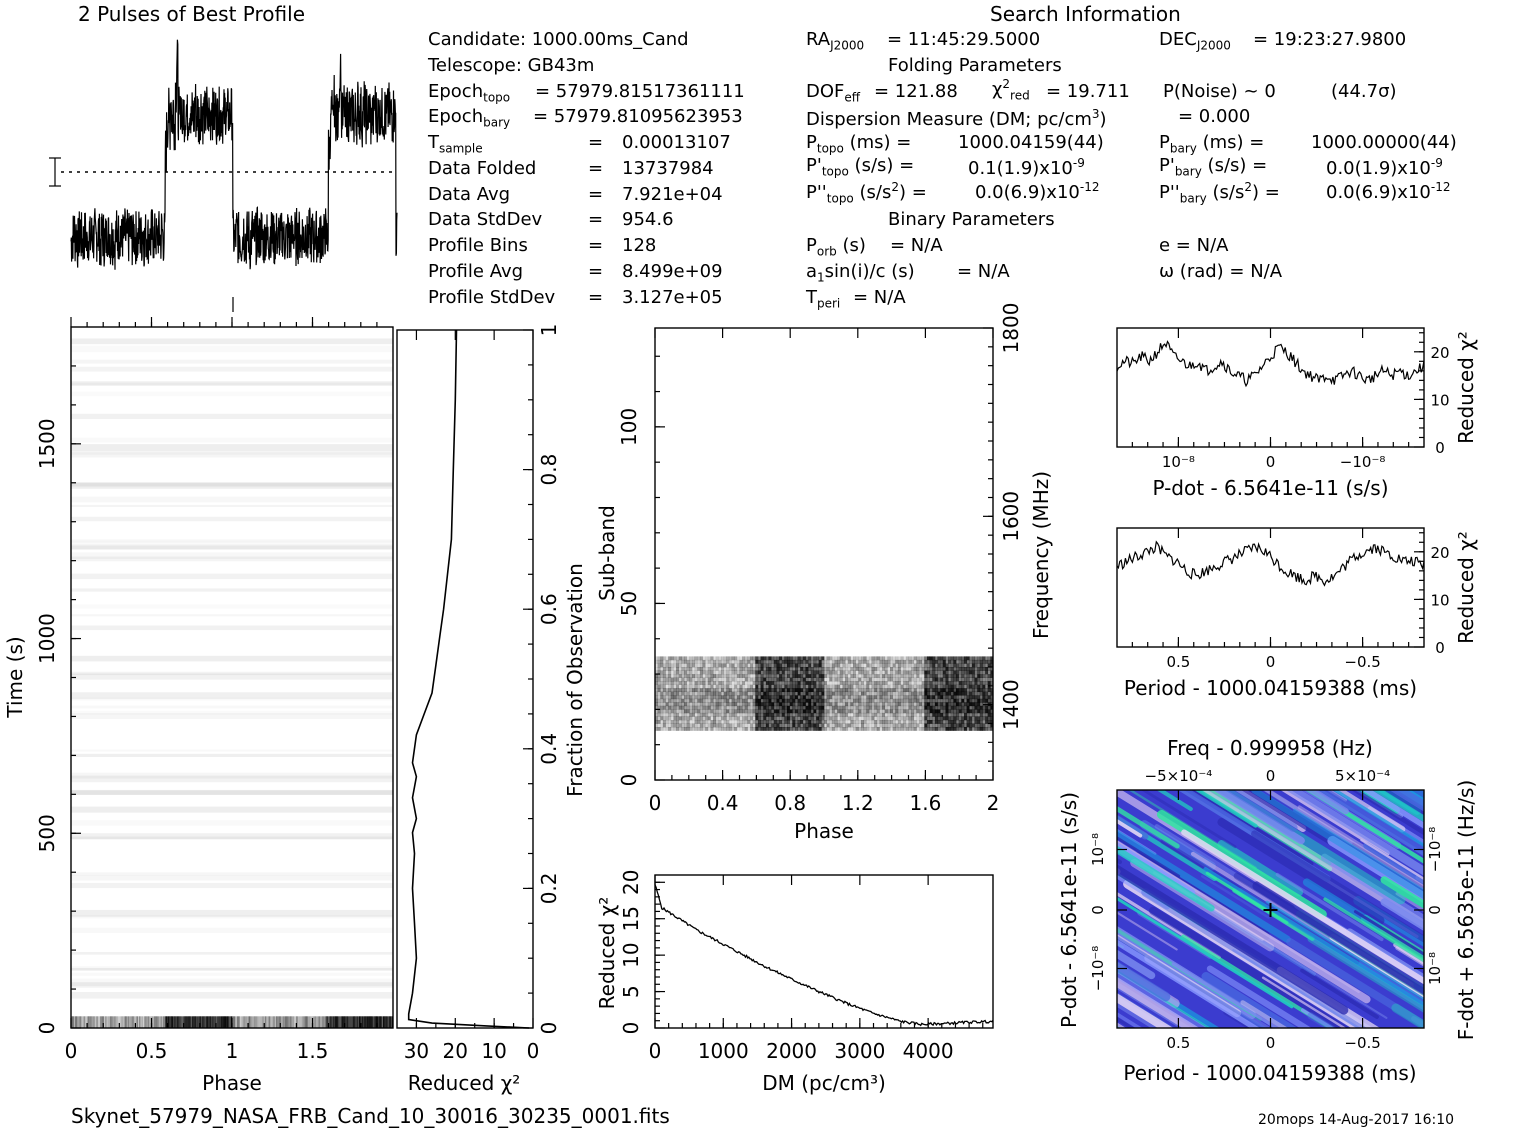 Image resolution: width=1517 pixels, height=1133 pixels. What do you see at coordinates (1085, 14) in the screenshot?
I see `search-info-title: Search Information` at bounding box center [1085, 14].